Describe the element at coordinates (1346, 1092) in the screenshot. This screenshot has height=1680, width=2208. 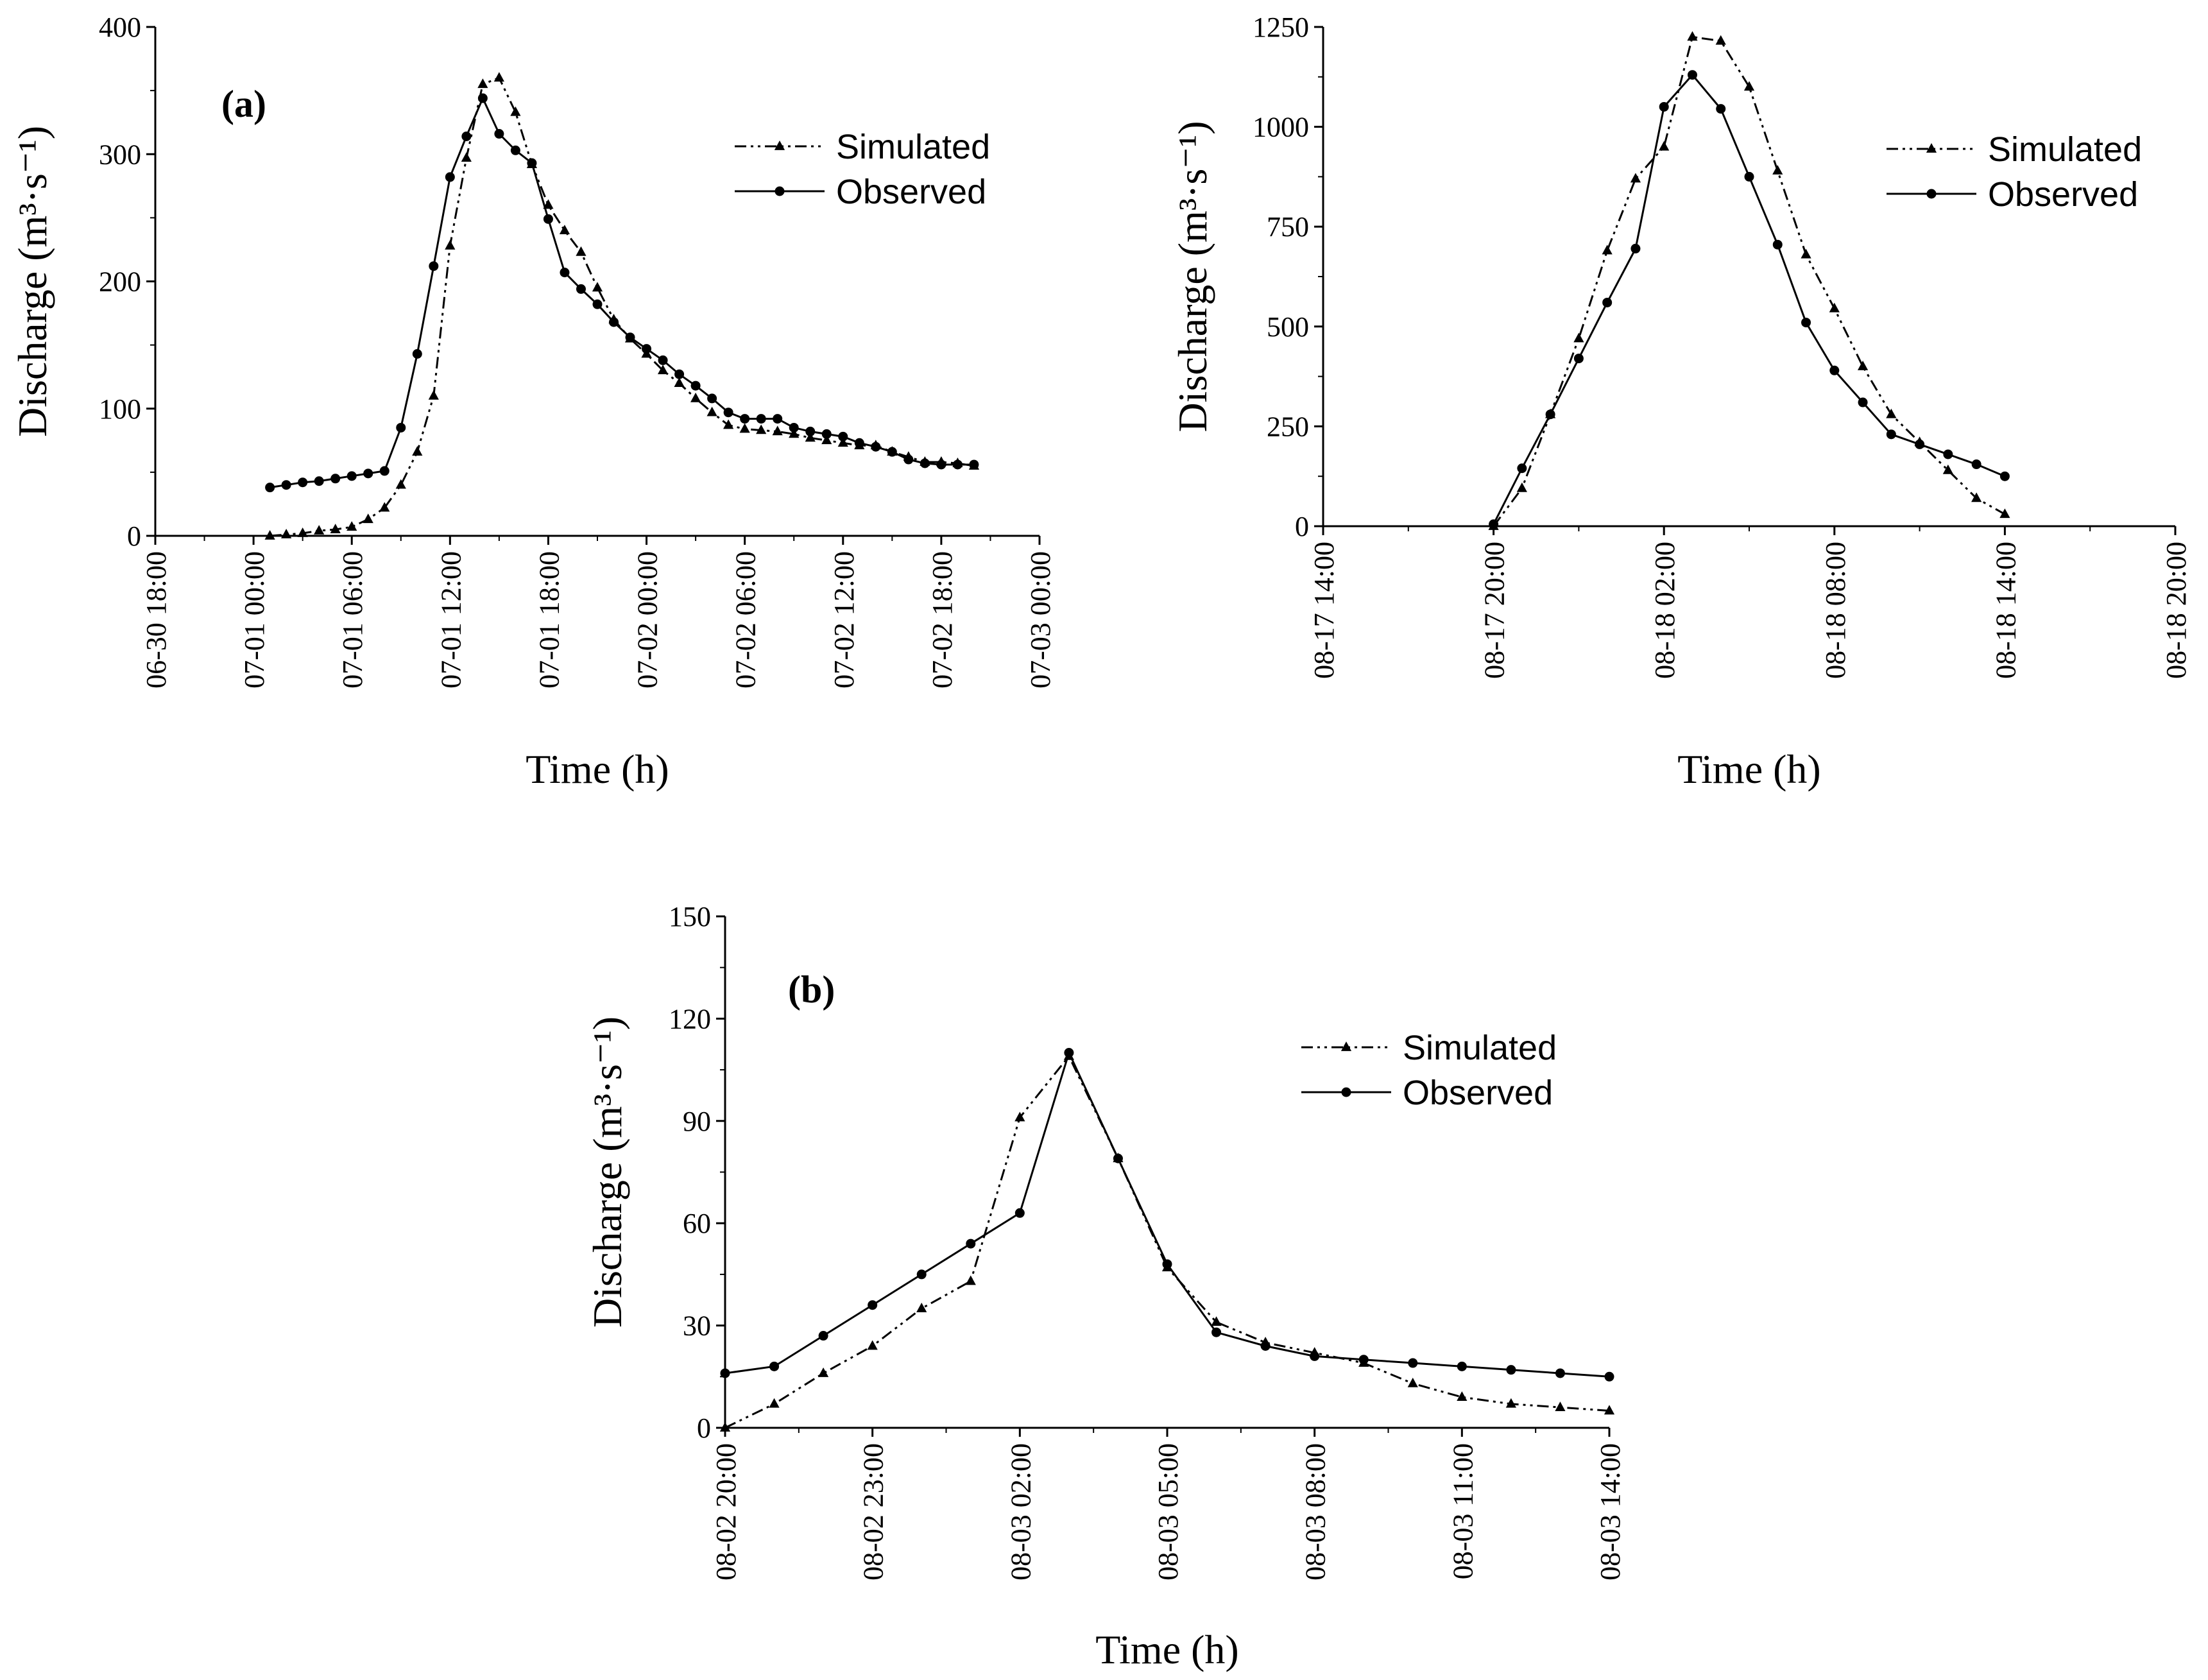
I see `legend-marker-circle` at that location.